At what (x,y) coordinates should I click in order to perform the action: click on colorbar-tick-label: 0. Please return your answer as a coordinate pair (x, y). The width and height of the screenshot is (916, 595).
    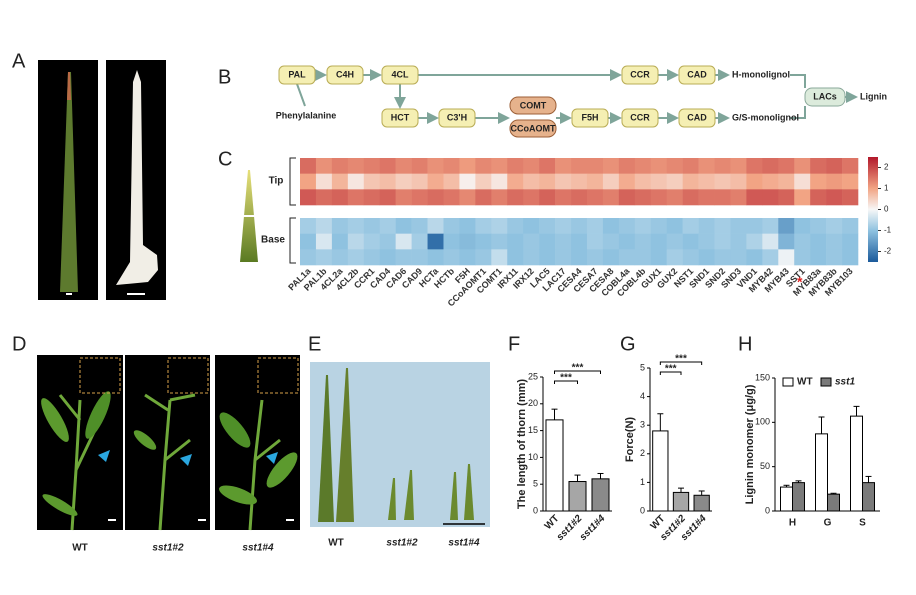
    Looking at the image, I should click on (886, 209).